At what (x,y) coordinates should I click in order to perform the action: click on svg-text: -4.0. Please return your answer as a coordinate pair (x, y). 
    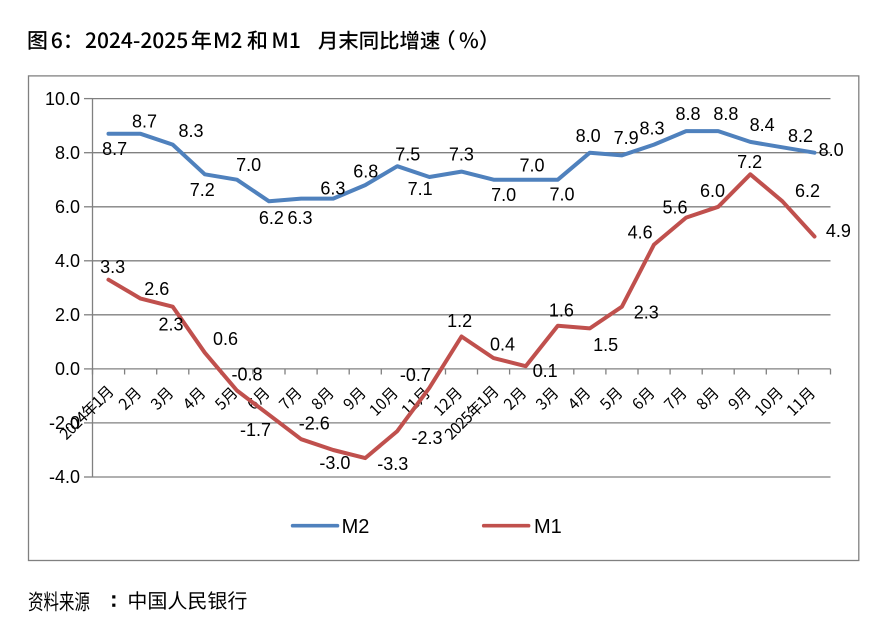
    Looking at the image, I should click on (64, 477).